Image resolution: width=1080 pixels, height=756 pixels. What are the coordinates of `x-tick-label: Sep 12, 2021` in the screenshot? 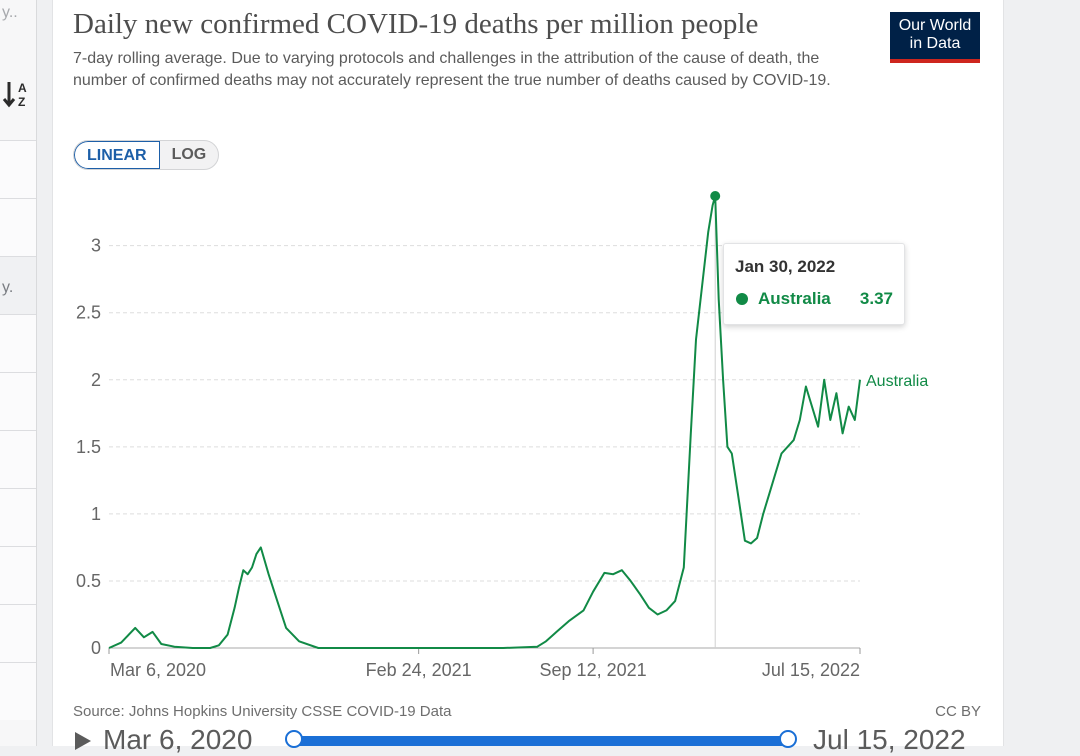 It's located at (593, 670).